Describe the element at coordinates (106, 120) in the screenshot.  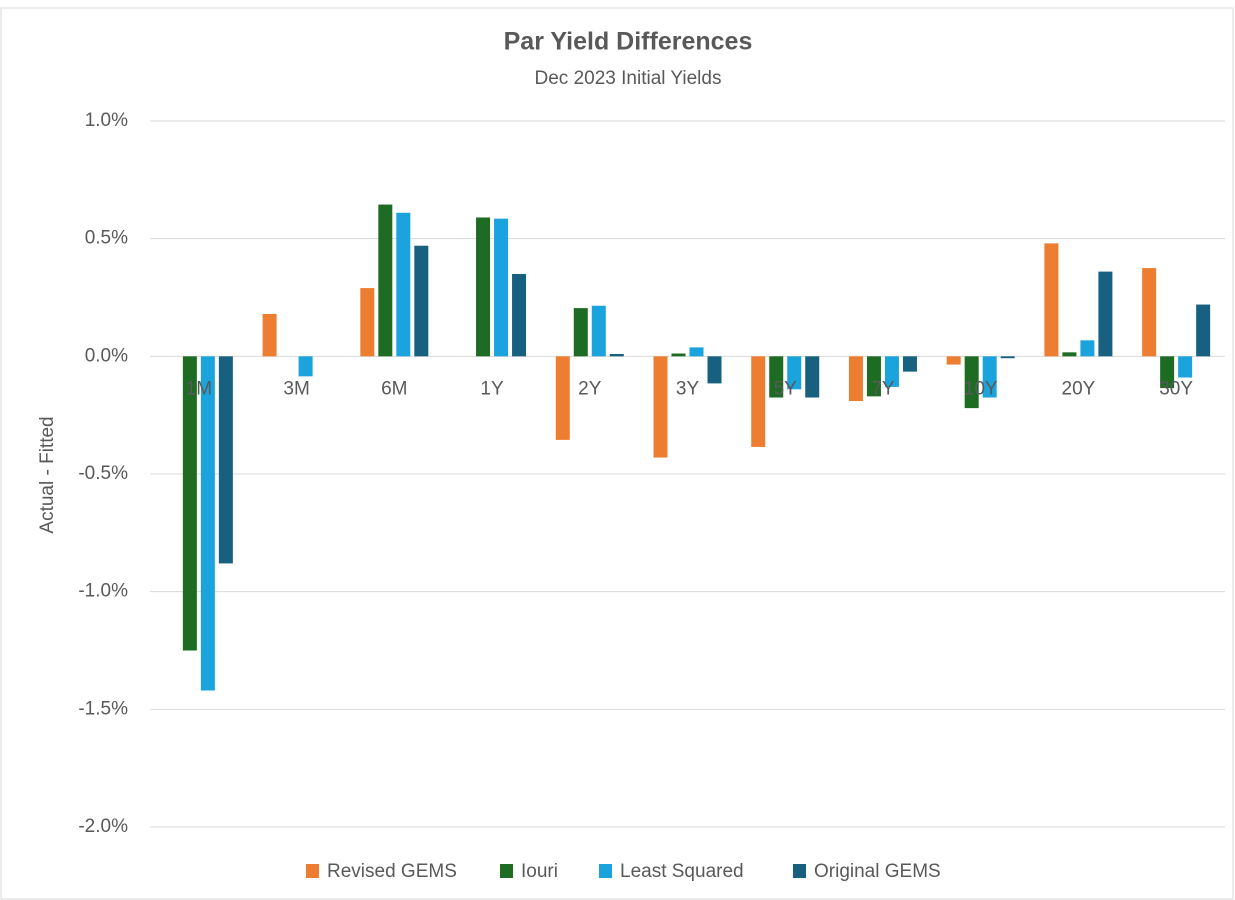
I see `y-tick-label: 1.0%` at that location.